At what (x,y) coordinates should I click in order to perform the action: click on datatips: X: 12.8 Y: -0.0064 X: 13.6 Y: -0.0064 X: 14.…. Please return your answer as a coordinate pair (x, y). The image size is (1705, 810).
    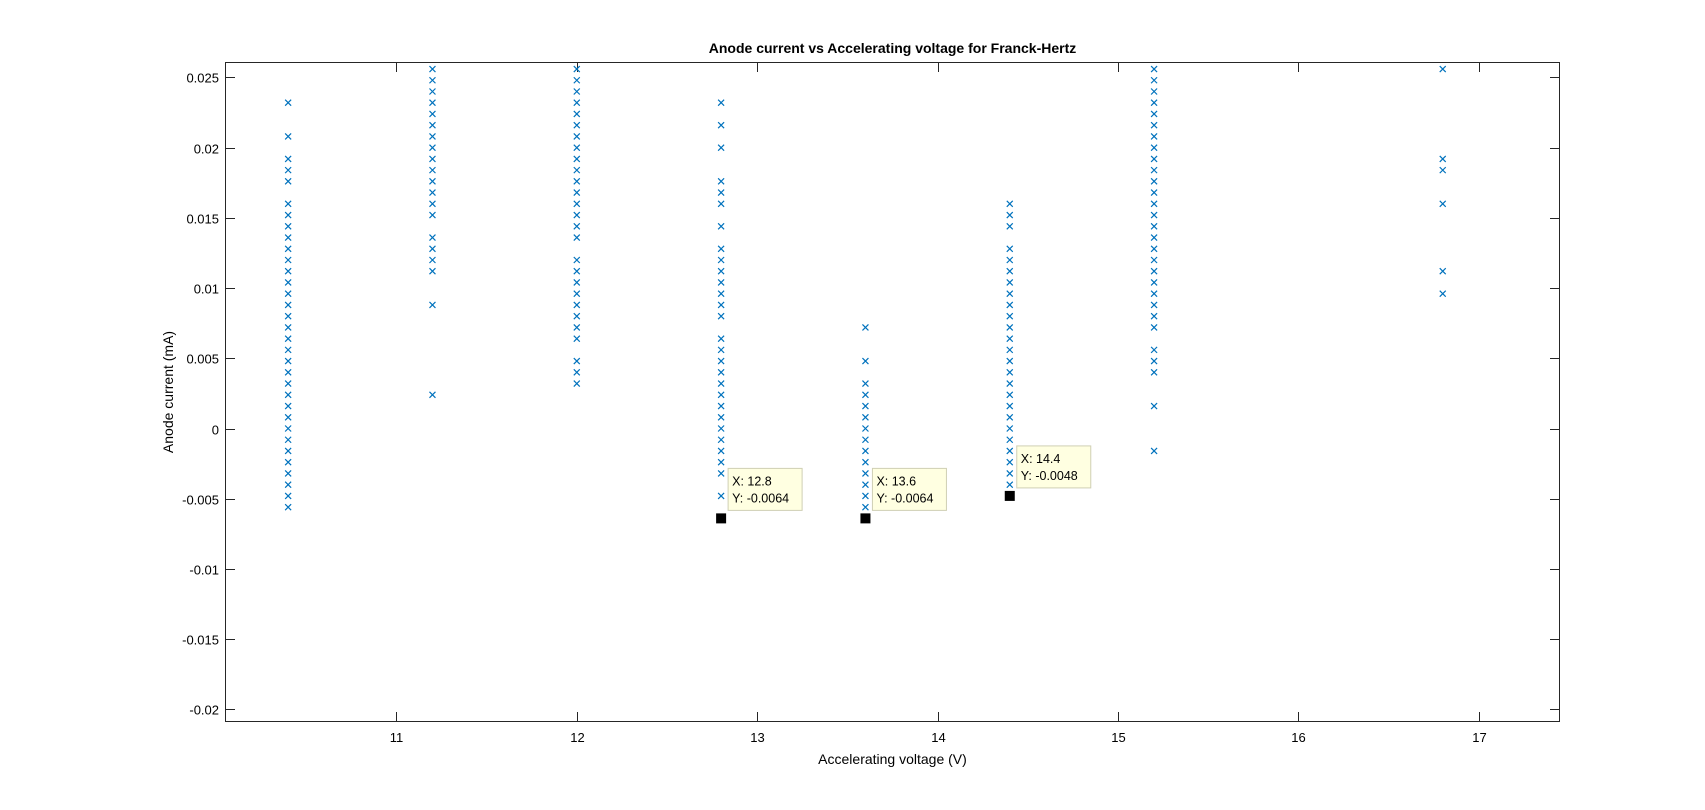
    Looking at the image, I should click on (904, 484).